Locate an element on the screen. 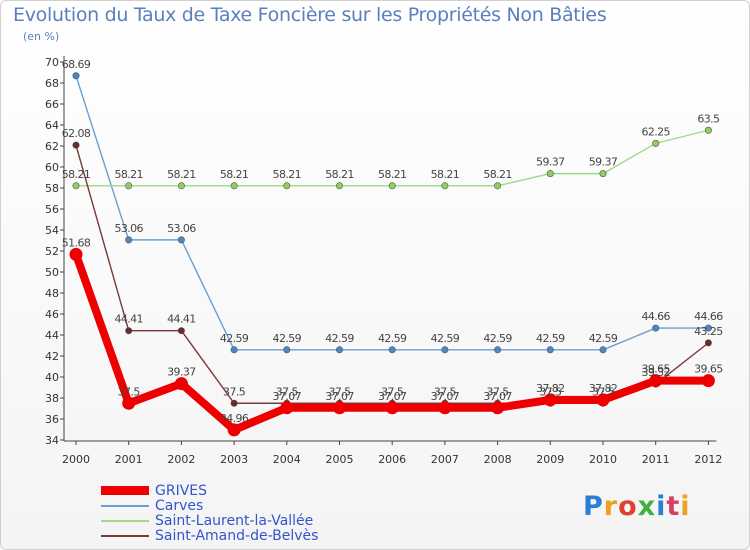 This screenshot has height=550, width=750. data-label-saint-amand-de-belves-2010: 37.5 is located at coordinates (603, 391).